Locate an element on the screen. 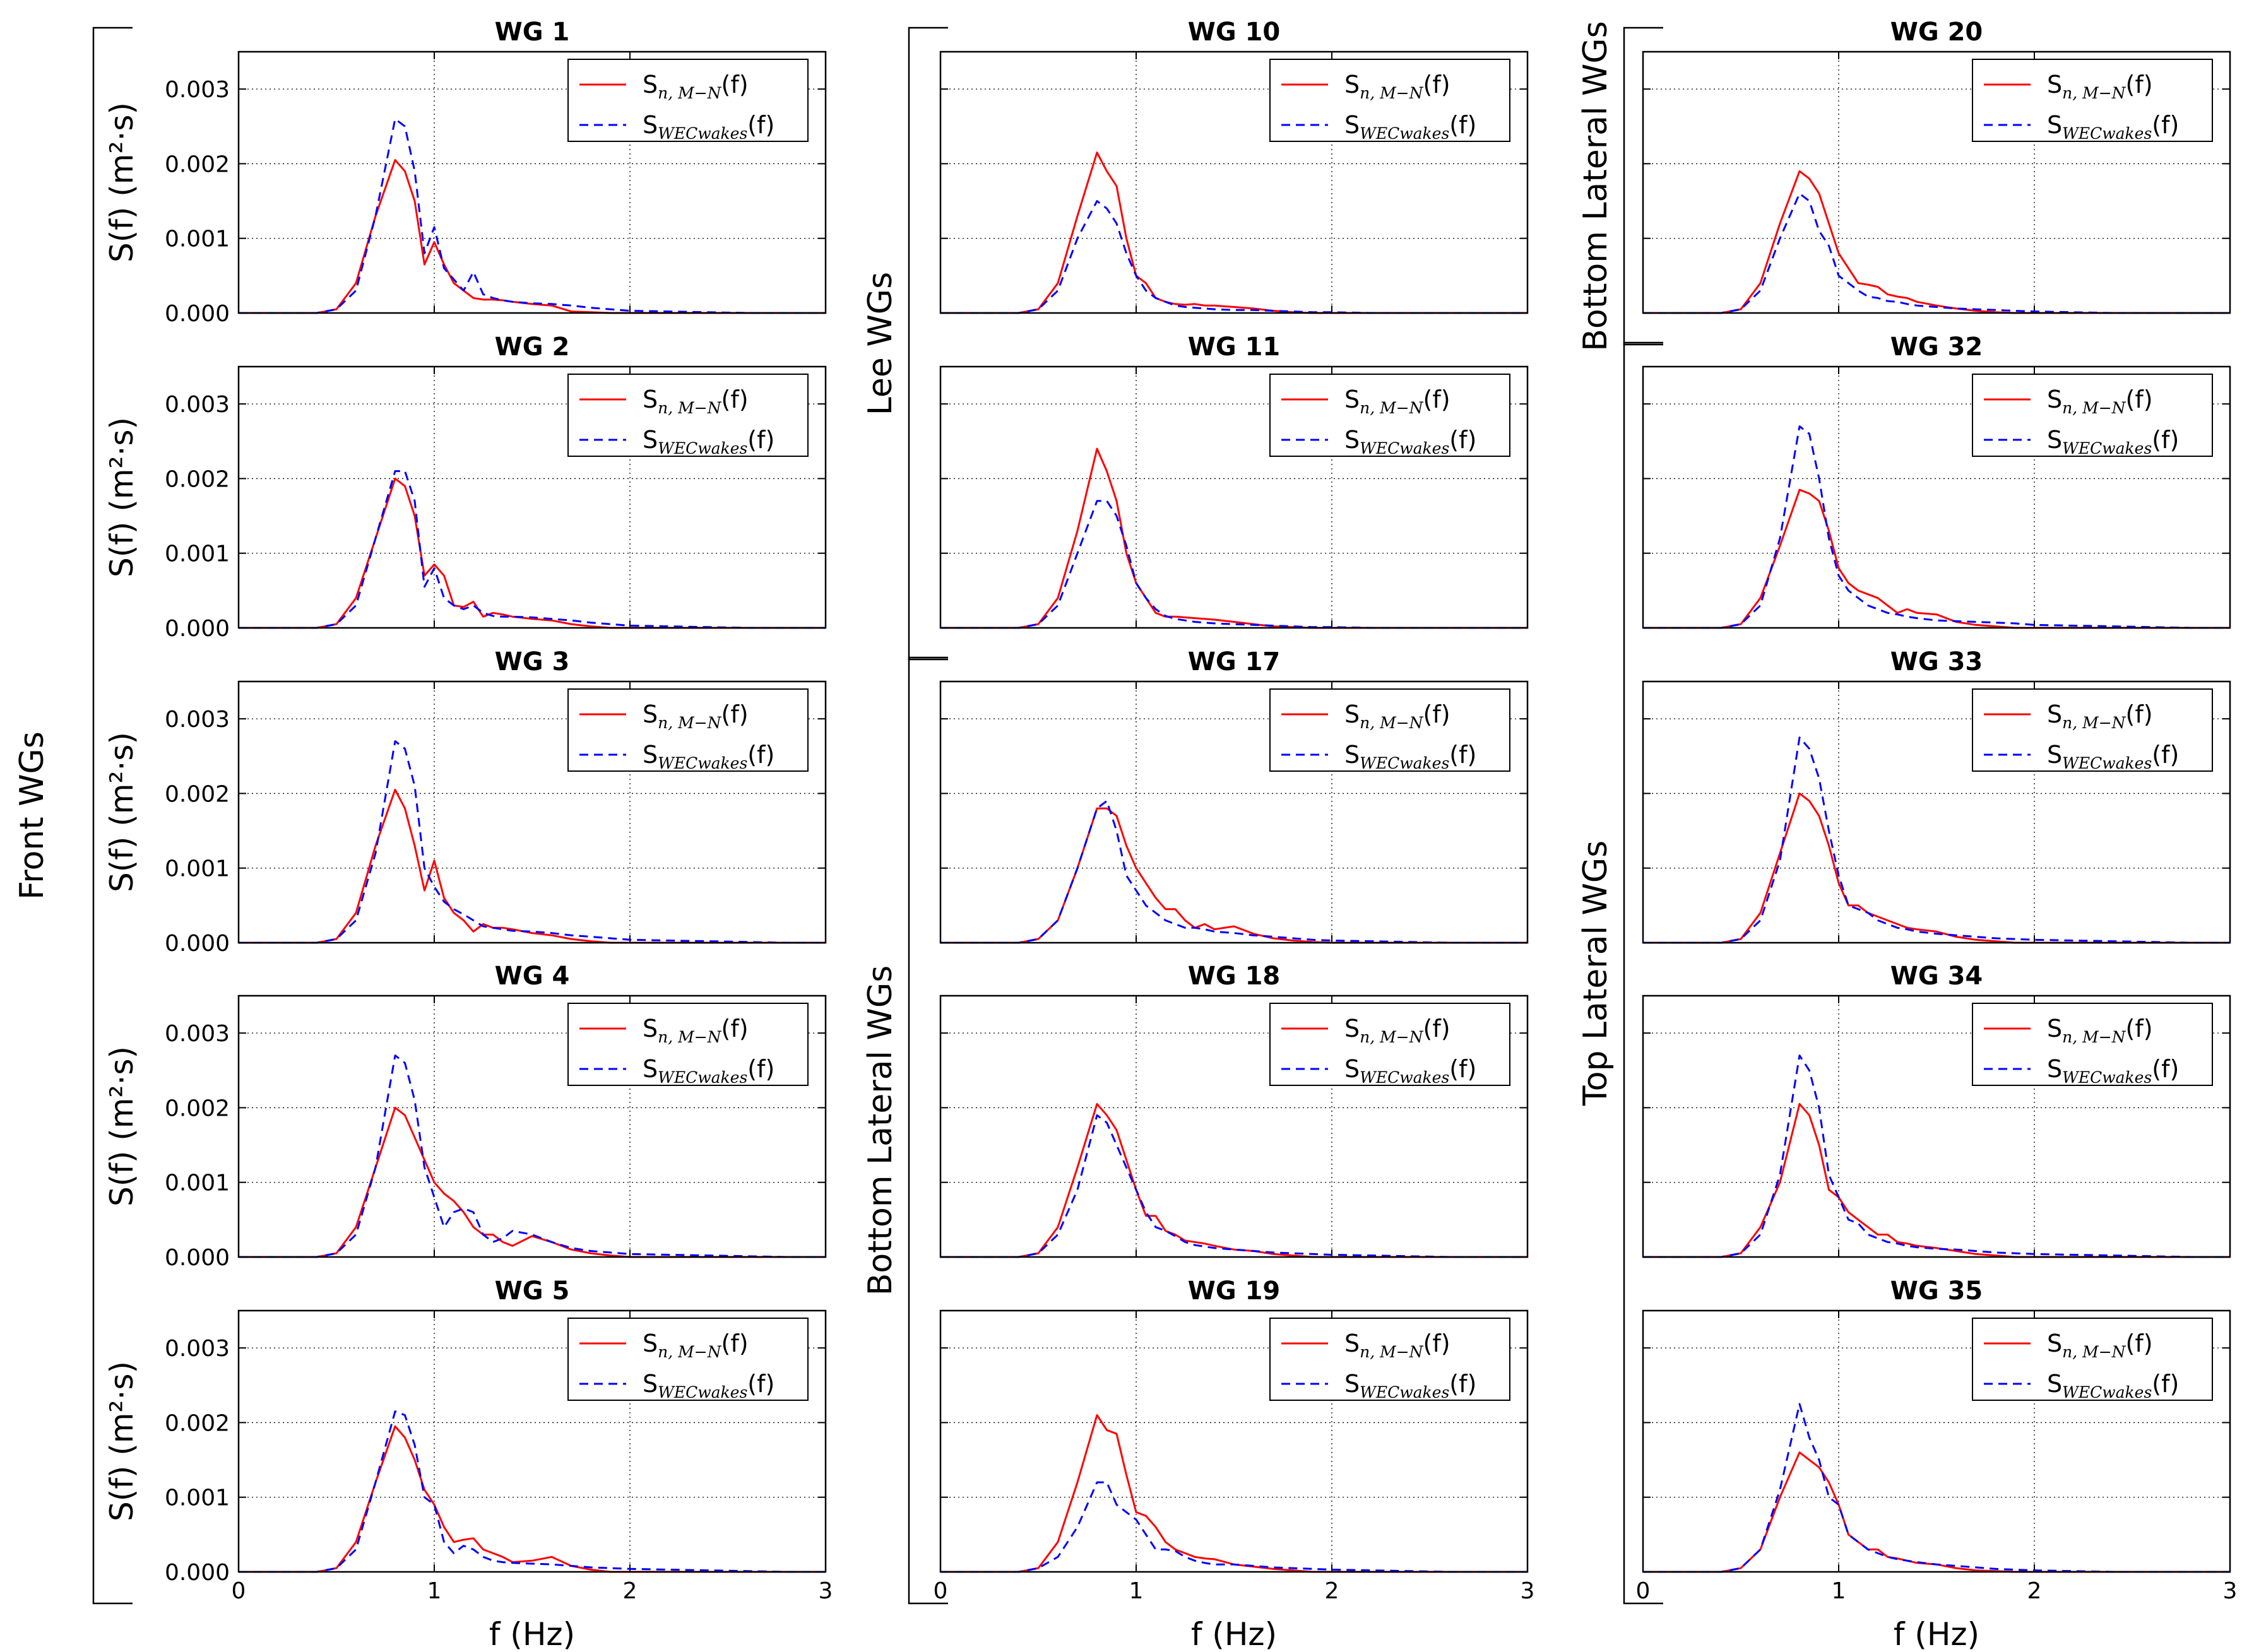 The width and height of the screenshot is (2254, 1652). x-tick-label: 1 is located at coordinates (1839, 1591).